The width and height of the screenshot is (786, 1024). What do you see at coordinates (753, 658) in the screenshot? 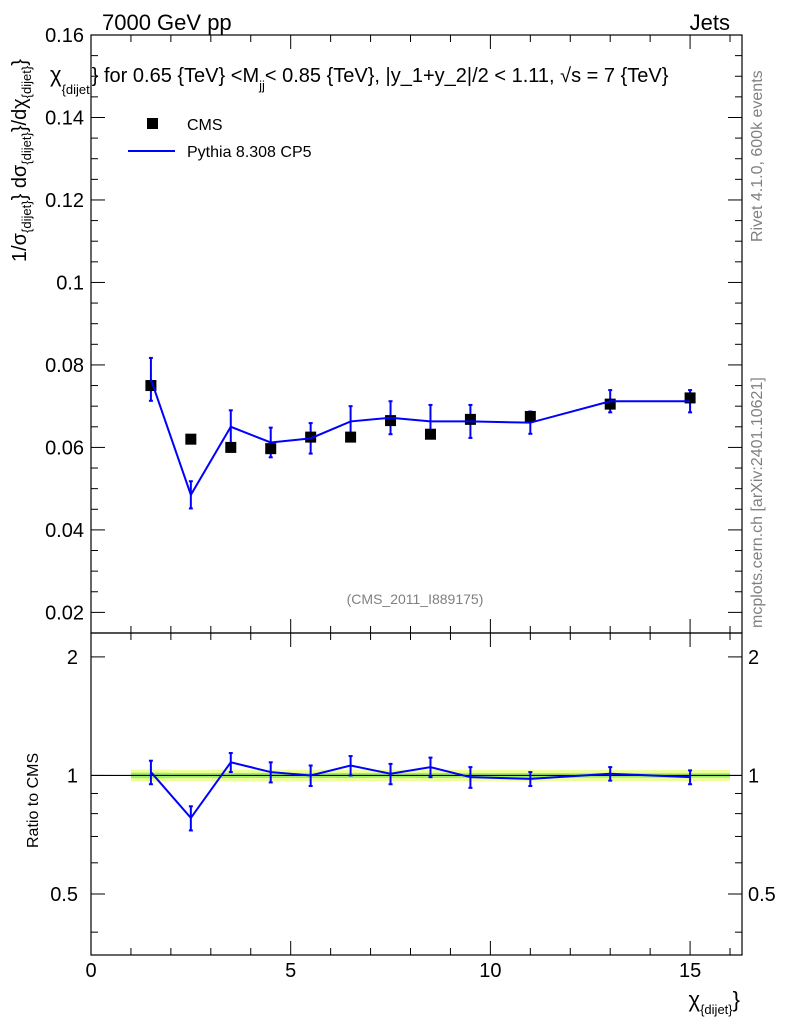
I see `ratio-y-tick-label-right-2: 2` at bounding box center [753, 658].